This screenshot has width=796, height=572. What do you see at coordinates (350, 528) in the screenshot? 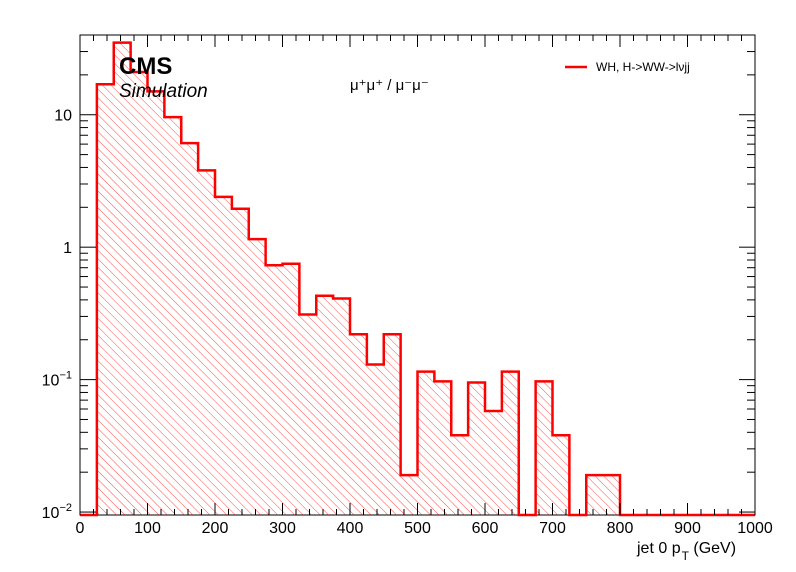
I see `x-tick-label: 400` at bounding box center [350, 528].